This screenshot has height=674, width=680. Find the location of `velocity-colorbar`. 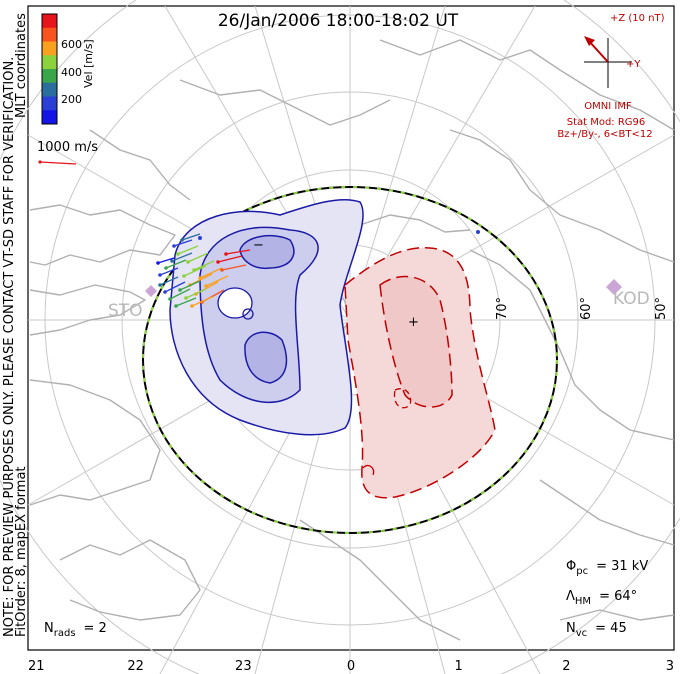

velocity-colorbar is located at coordinates (49, 69).